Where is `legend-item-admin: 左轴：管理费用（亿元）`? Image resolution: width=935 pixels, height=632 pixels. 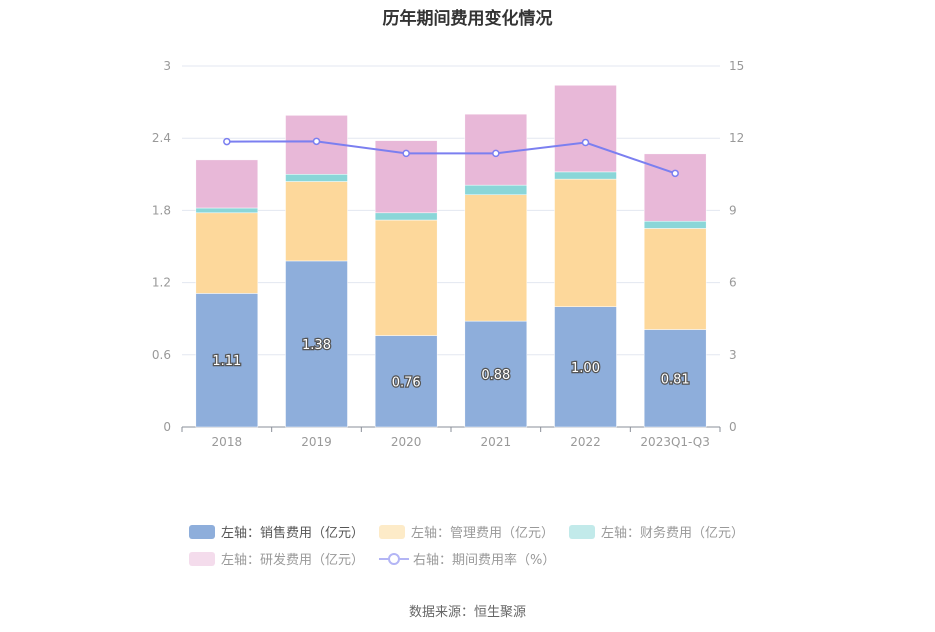 legend-item-admin: 左轴：管理费用（亿元） is located at coordinates (466, 531).